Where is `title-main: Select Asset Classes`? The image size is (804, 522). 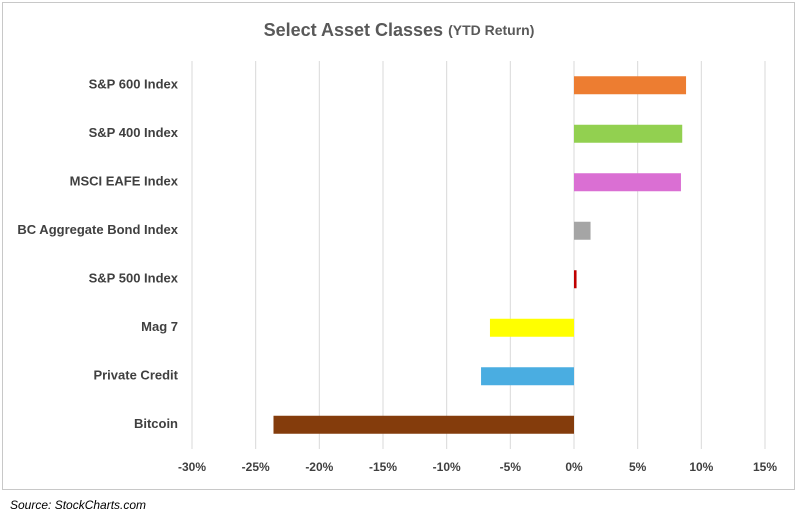
title-main: Select Asset Classes is located at coordinates (353, 30).